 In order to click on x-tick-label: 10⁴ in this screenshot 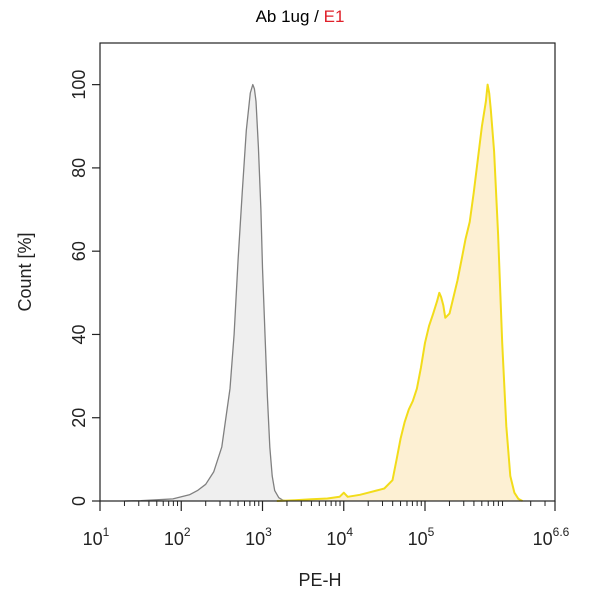, I will do `click(339, 537)`.